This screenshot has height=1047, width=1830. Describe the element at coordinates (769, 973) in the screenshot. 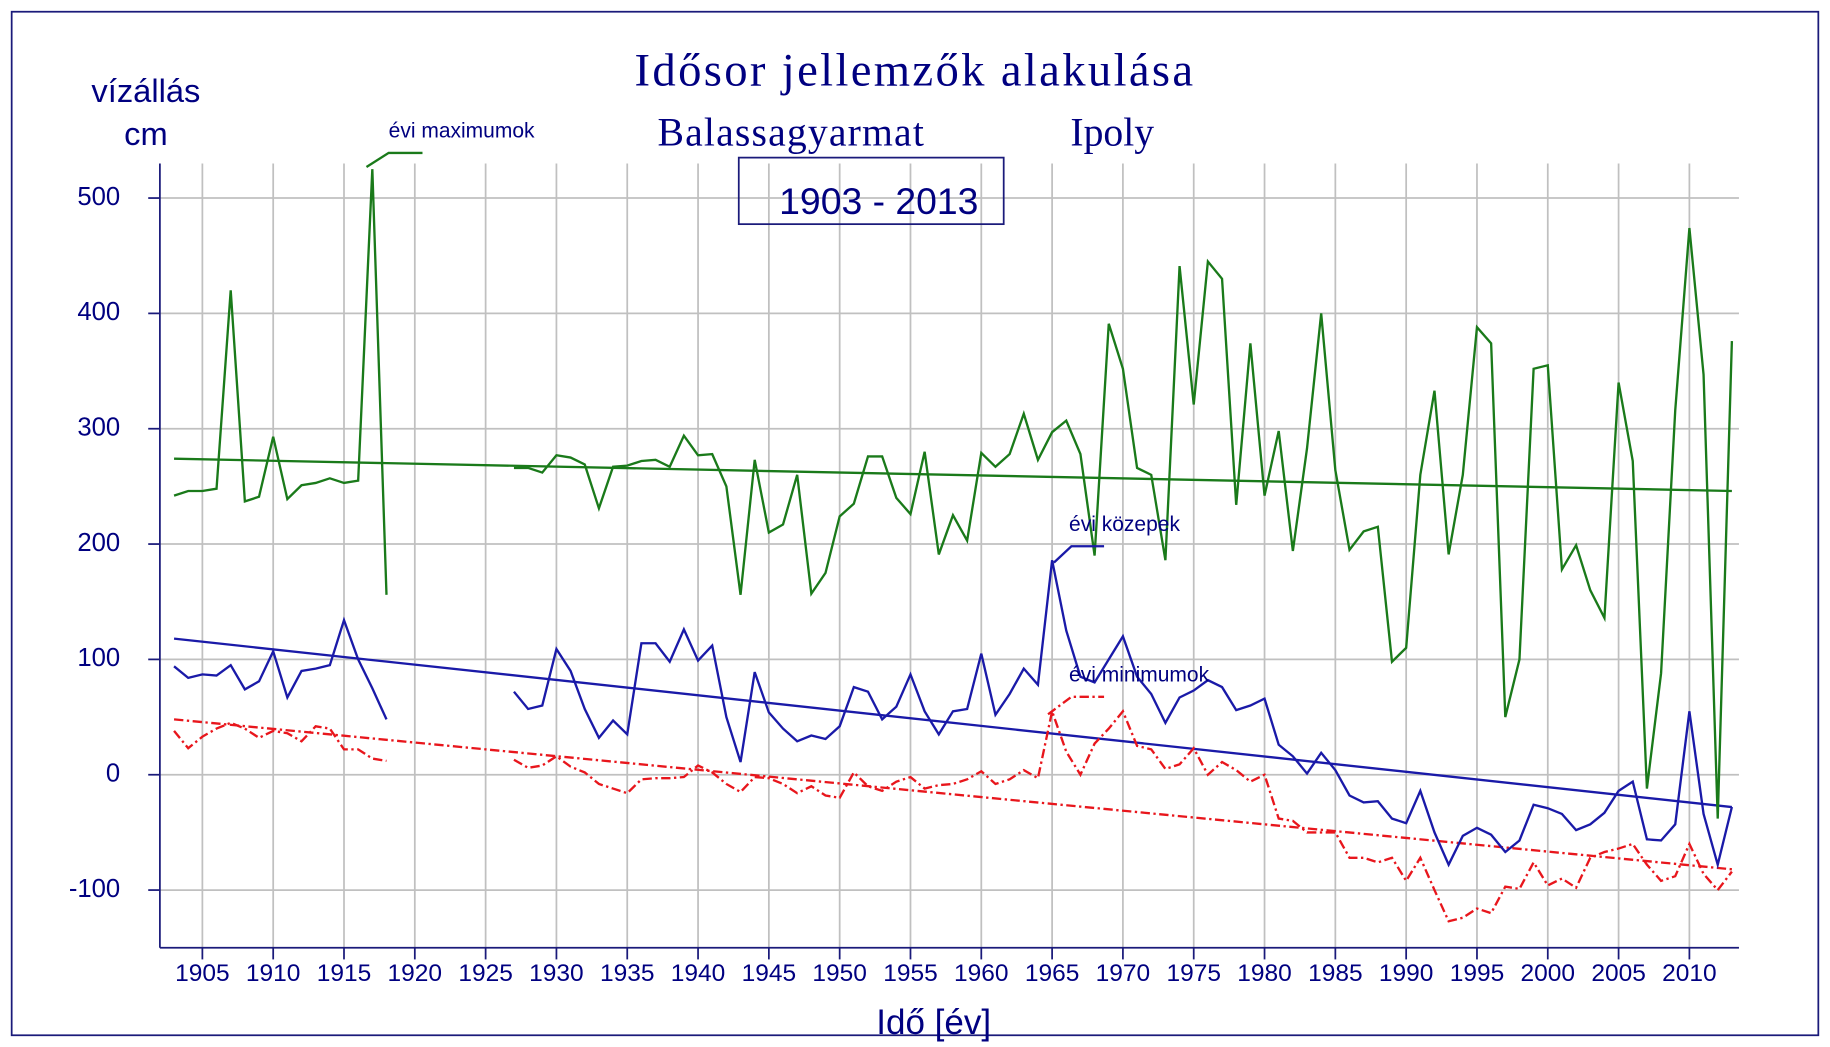

I see `x-tick-label: 1945` at that location.